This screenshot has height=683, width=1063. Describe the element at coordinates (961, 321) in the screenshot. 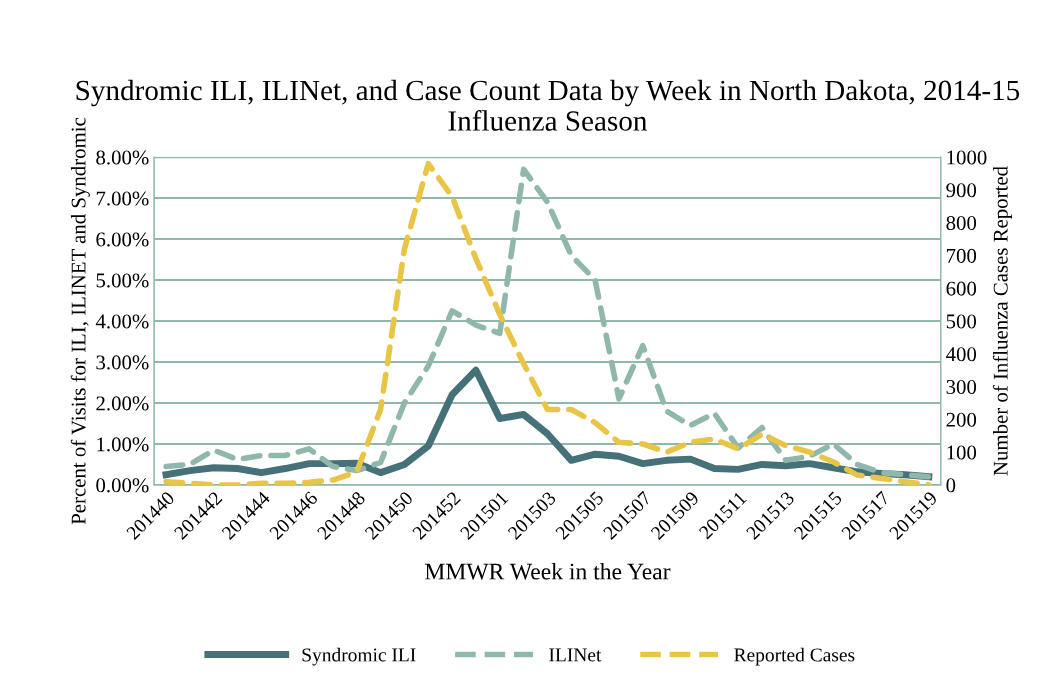

I see `y2-tick-label: 500` at that location.